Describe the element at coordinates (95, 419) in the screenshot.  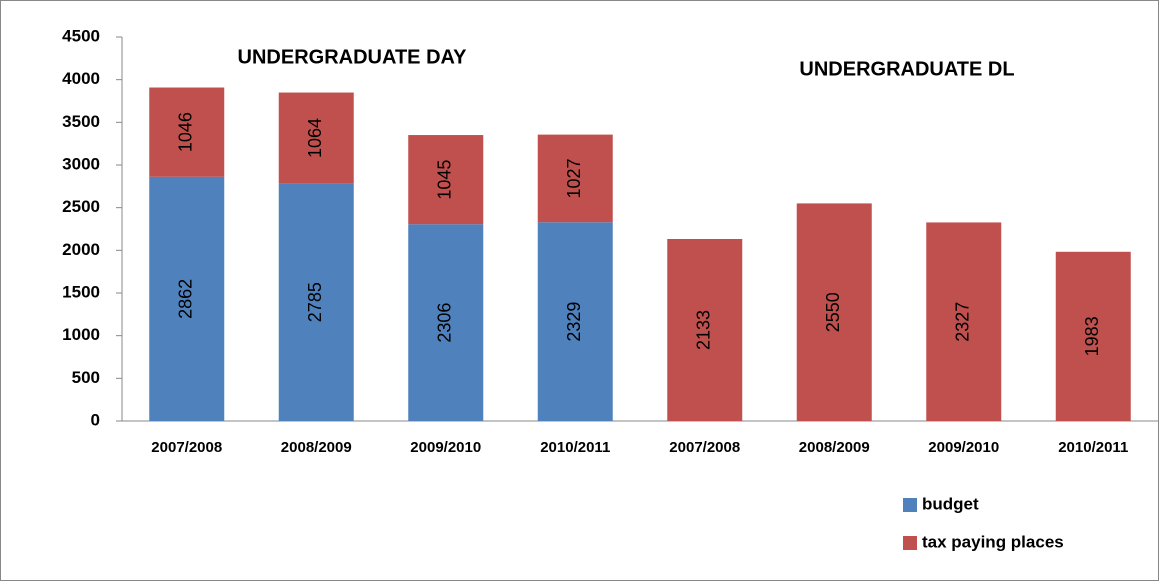
I see `y-tick-label: 0` at that location.